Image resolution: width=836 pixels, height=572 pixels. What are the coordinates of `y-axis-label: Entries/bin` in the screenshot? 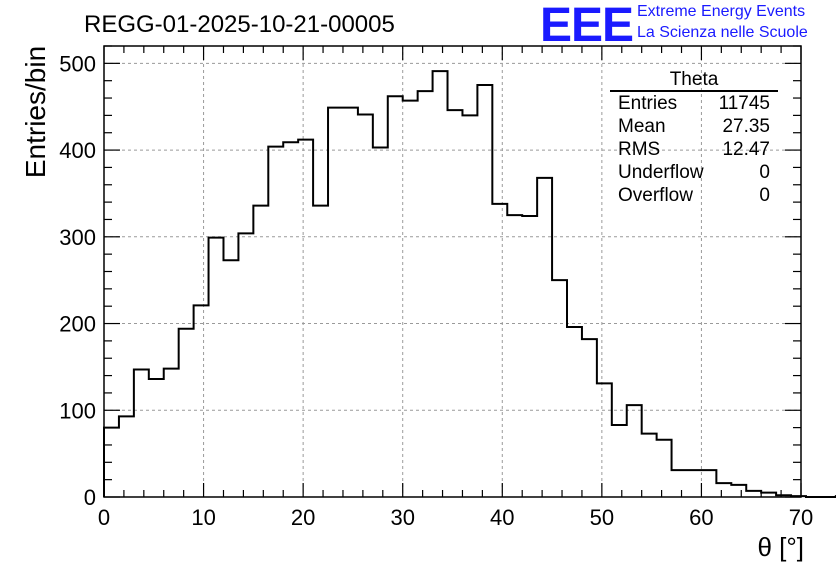 It's located at (35, 112).